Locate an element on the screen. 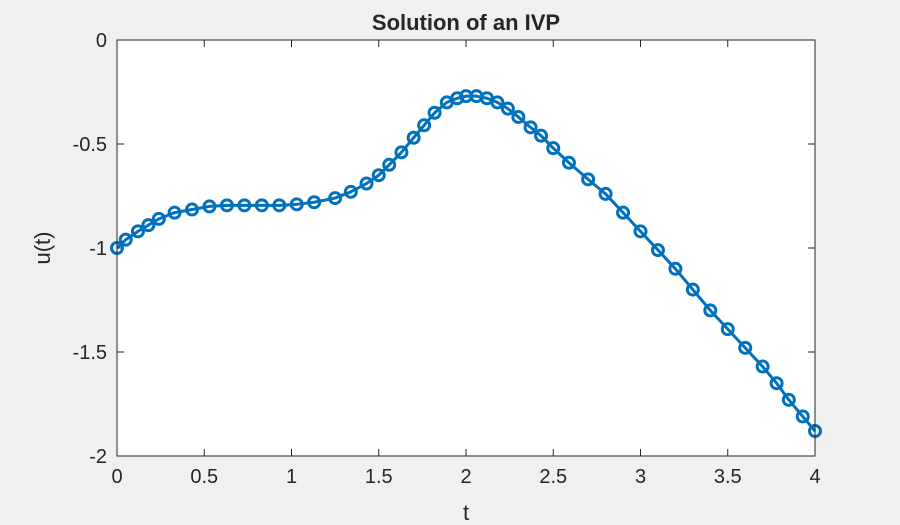 The height and width of the screenshot is (525, 900). x-tick-label: 2.5 is located at coordinates (553, 477).